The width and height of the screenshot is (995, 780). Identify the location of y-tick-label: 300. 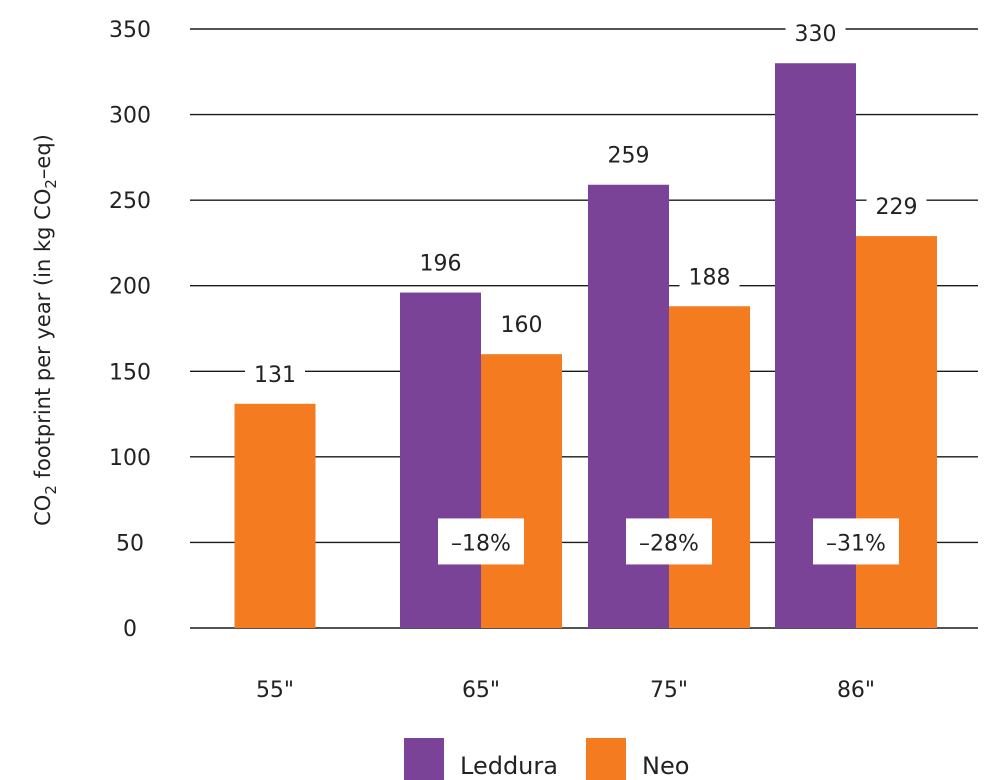
(130, 116).